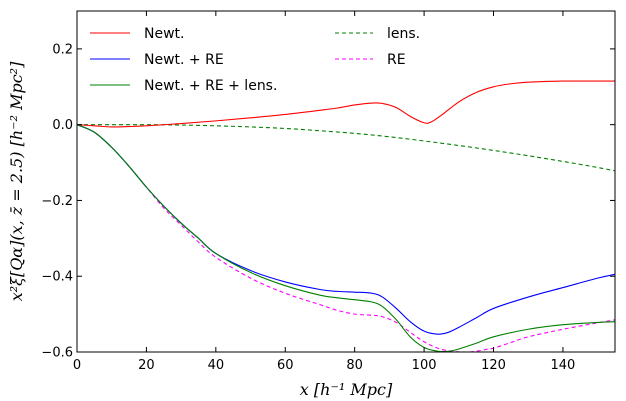  Describe the element at coordinates (62, 125) in the screenshot. I see `y-tick-label: 0.0` at that location.